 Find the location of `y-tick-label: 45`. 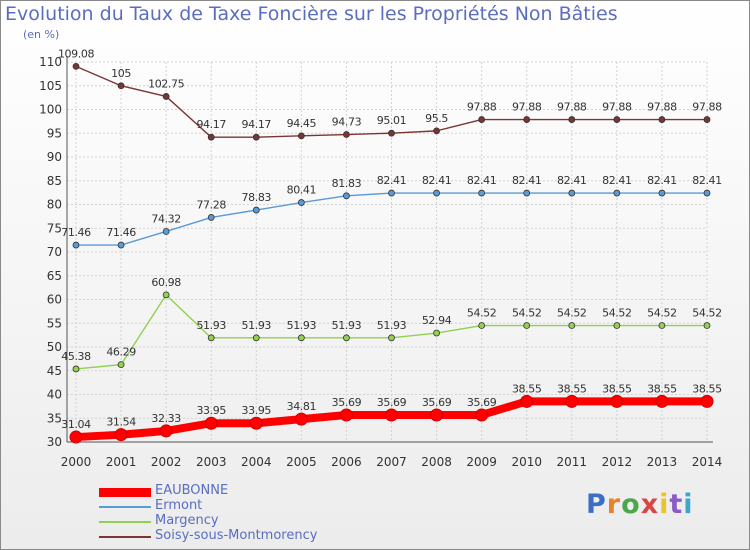

y-tick-label: 45 is located at coordinates (54, 371).